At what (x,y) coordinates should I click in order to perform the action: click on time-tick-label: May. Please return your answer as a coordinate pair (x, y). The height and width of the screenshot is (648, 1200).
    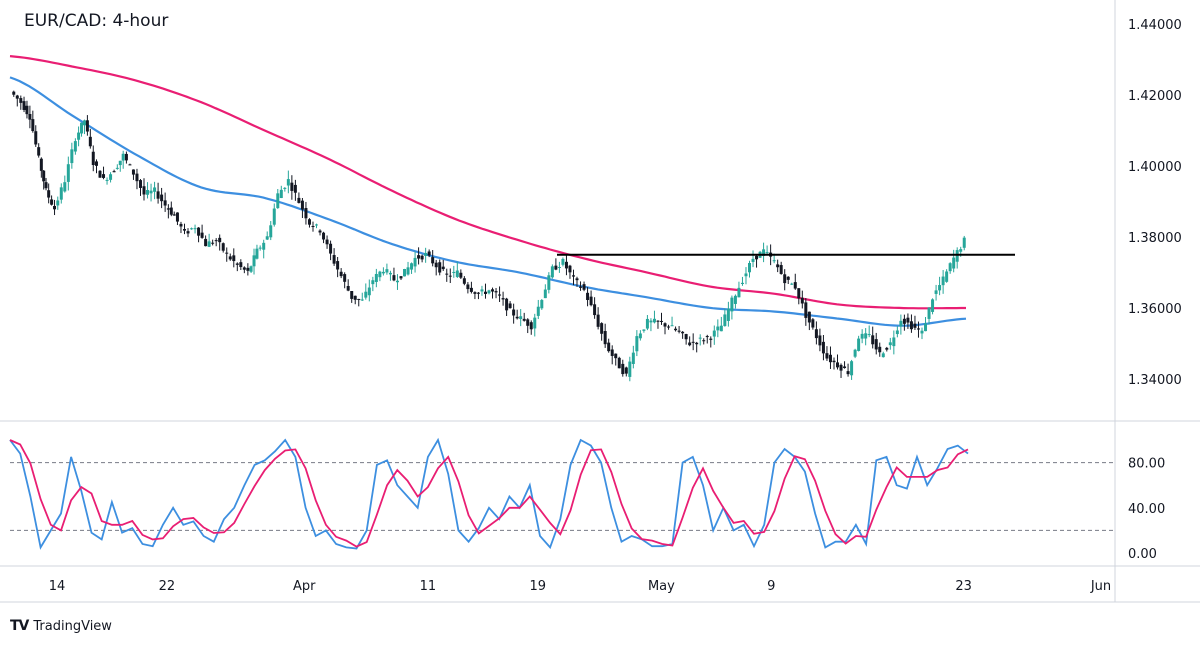
    Looking at the image, I should click on (661, 586).